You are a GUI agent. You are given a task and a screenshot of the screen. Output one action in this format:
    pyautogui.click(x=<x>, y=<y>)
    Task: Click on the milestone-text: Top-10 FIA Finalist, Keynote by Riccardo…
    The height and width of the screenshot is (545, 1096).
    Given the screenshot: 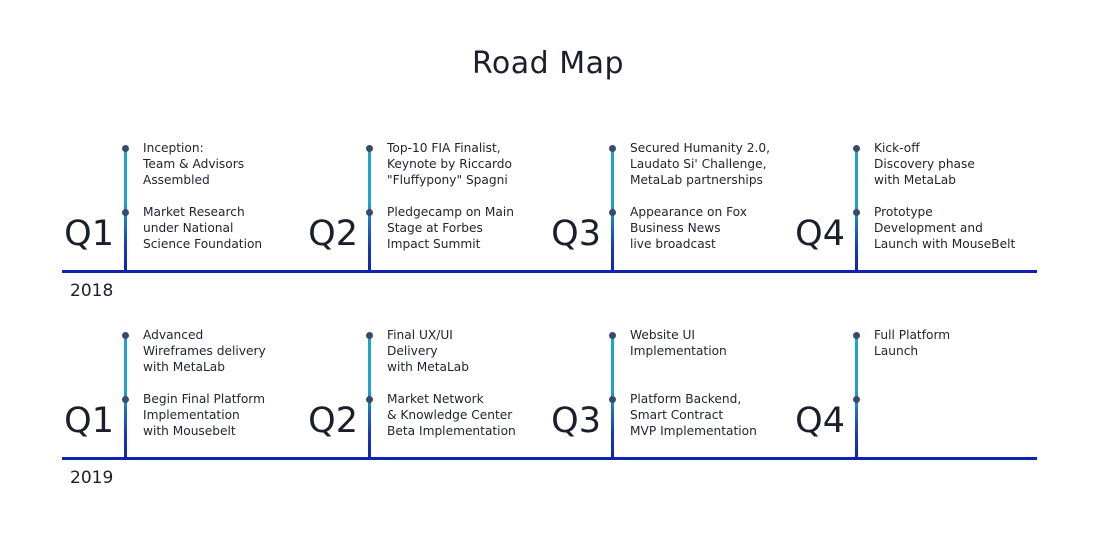 What is the action you would take?
    pyautogui.click(x=449, y=164)
    